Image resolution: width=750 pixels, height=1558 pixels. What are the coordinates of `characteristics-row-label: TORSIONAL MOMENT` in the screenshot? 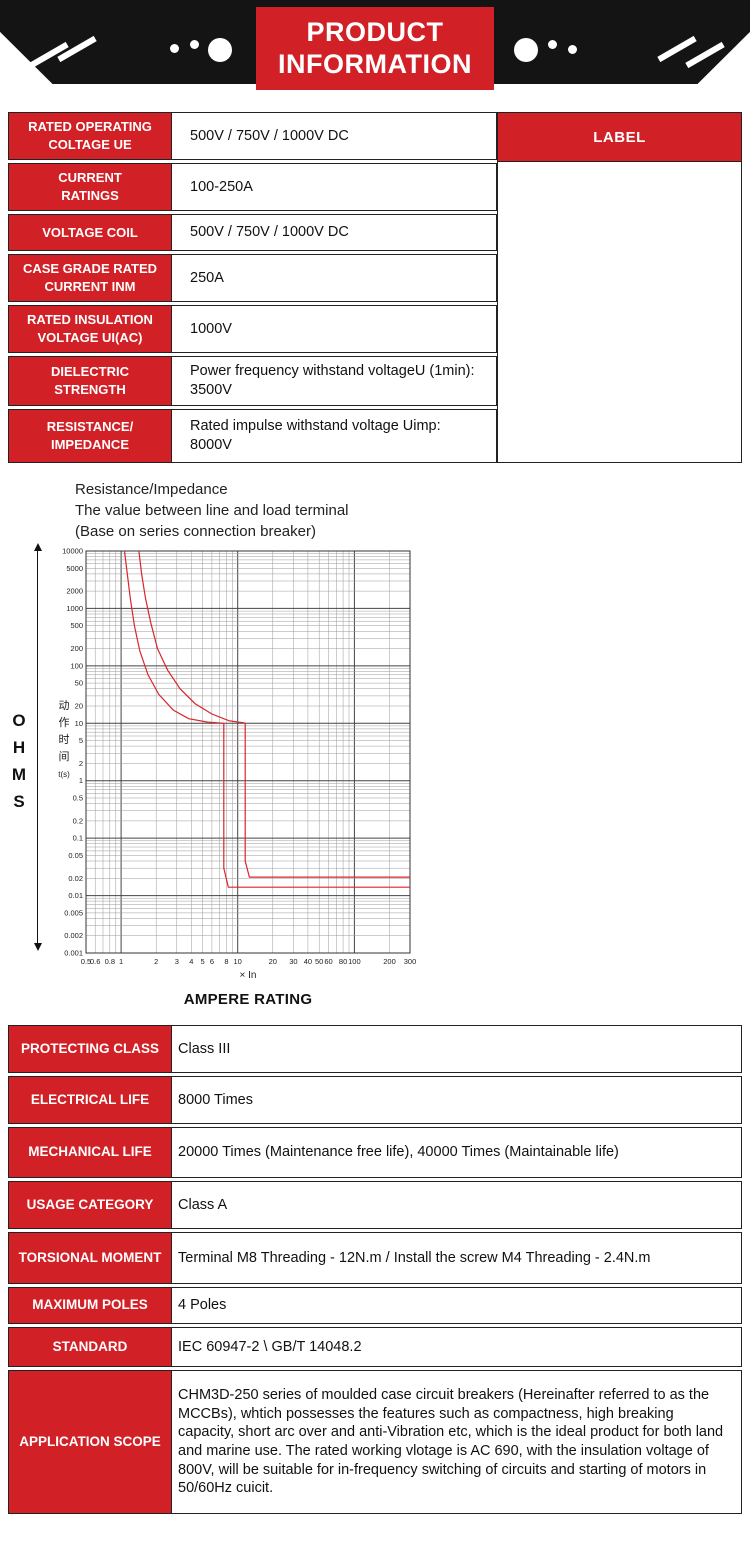 It's located at (90, 1258).